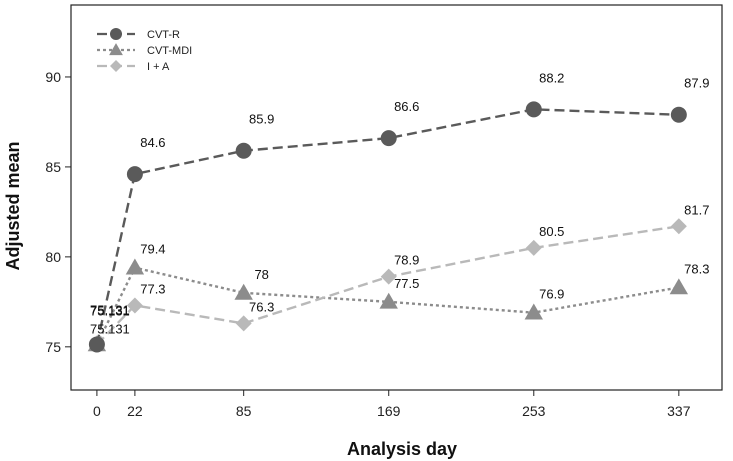 This screenshot has width=733, height=461. I want to click on x-axis-label: Analysis day, so click(402, 449).